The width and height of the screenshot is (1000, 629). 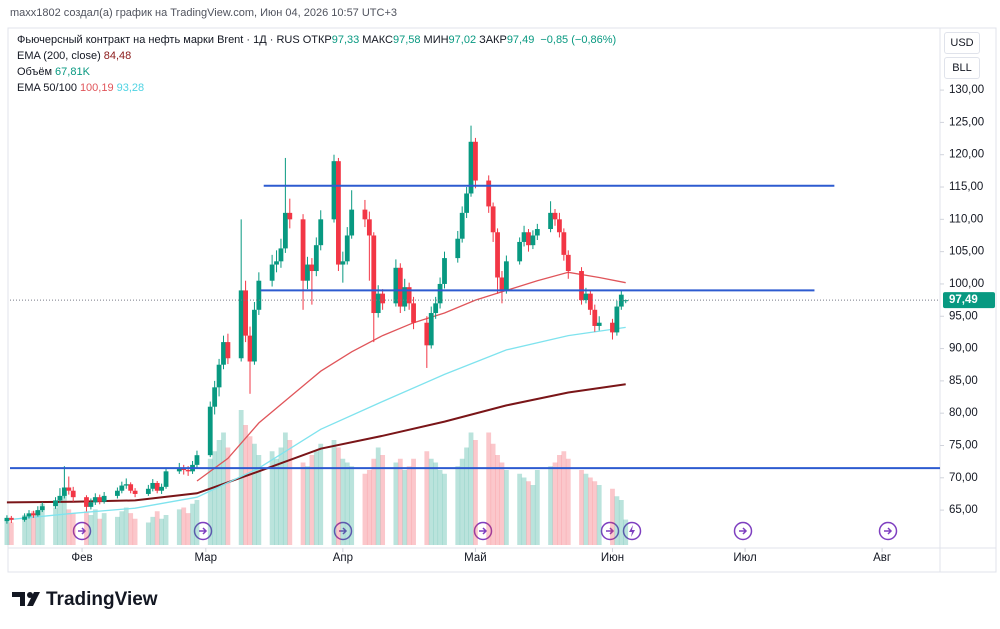 I want to click on y-tick-label: 70,00, so click(x=963, y=478).